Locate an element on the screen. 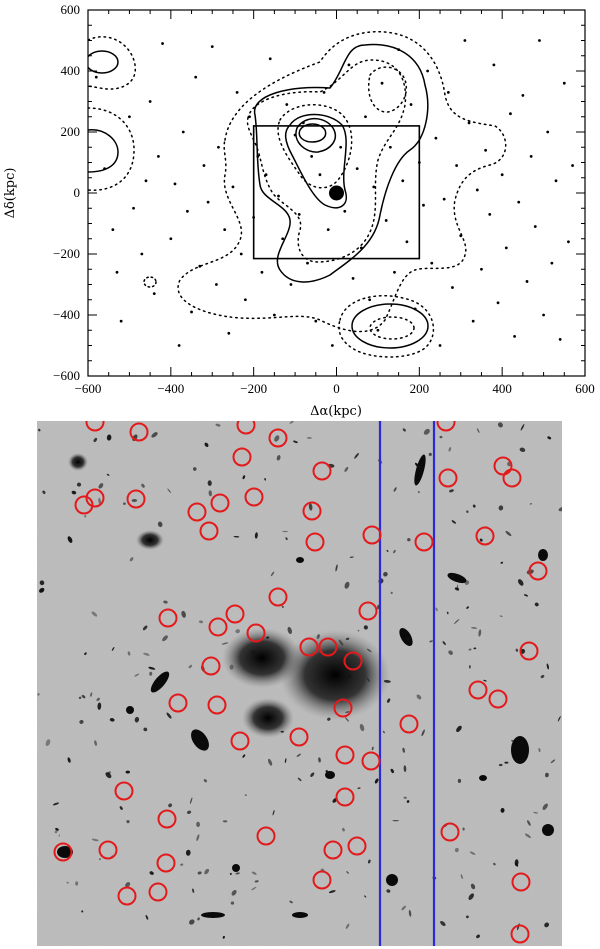 This screenshot has height=949, width=600. x-axis-label: Δα(kpc) is located at coordinates (336, 411).